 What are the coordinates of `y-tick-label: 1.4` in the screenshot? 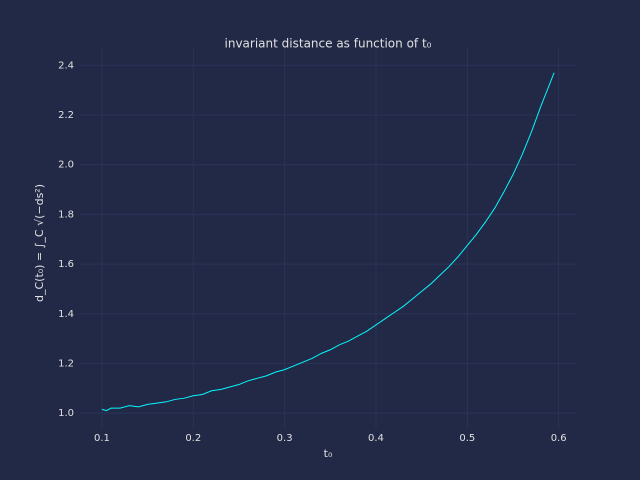 It's located at (66, 314).